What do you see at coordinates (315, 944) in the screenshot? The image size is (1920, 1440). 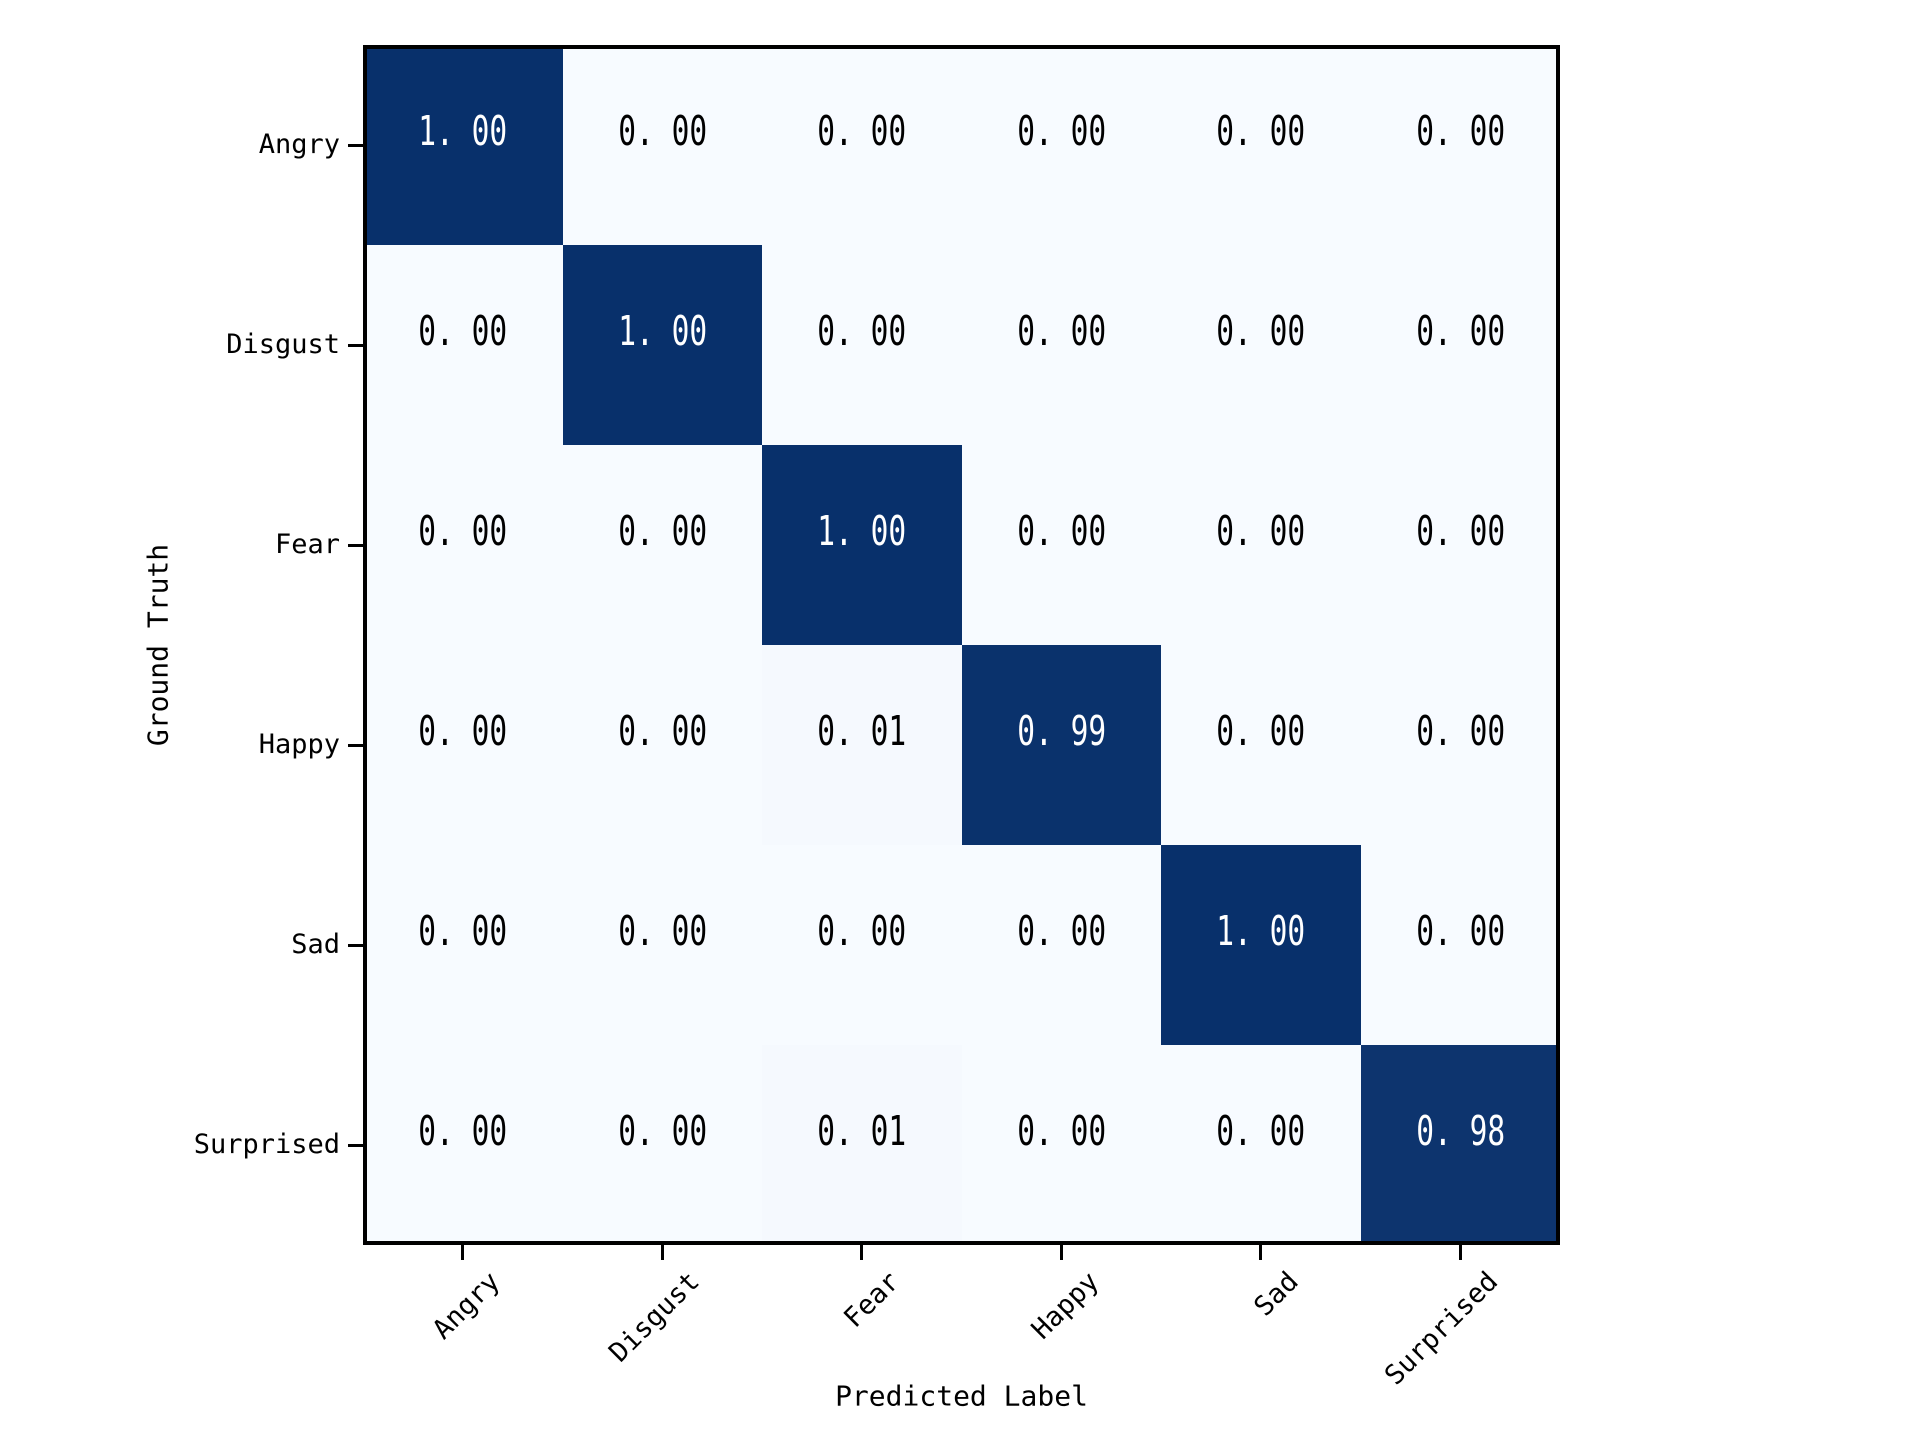 I see `y-tick-label-sad: Sad` at bounding box center [315, 944].